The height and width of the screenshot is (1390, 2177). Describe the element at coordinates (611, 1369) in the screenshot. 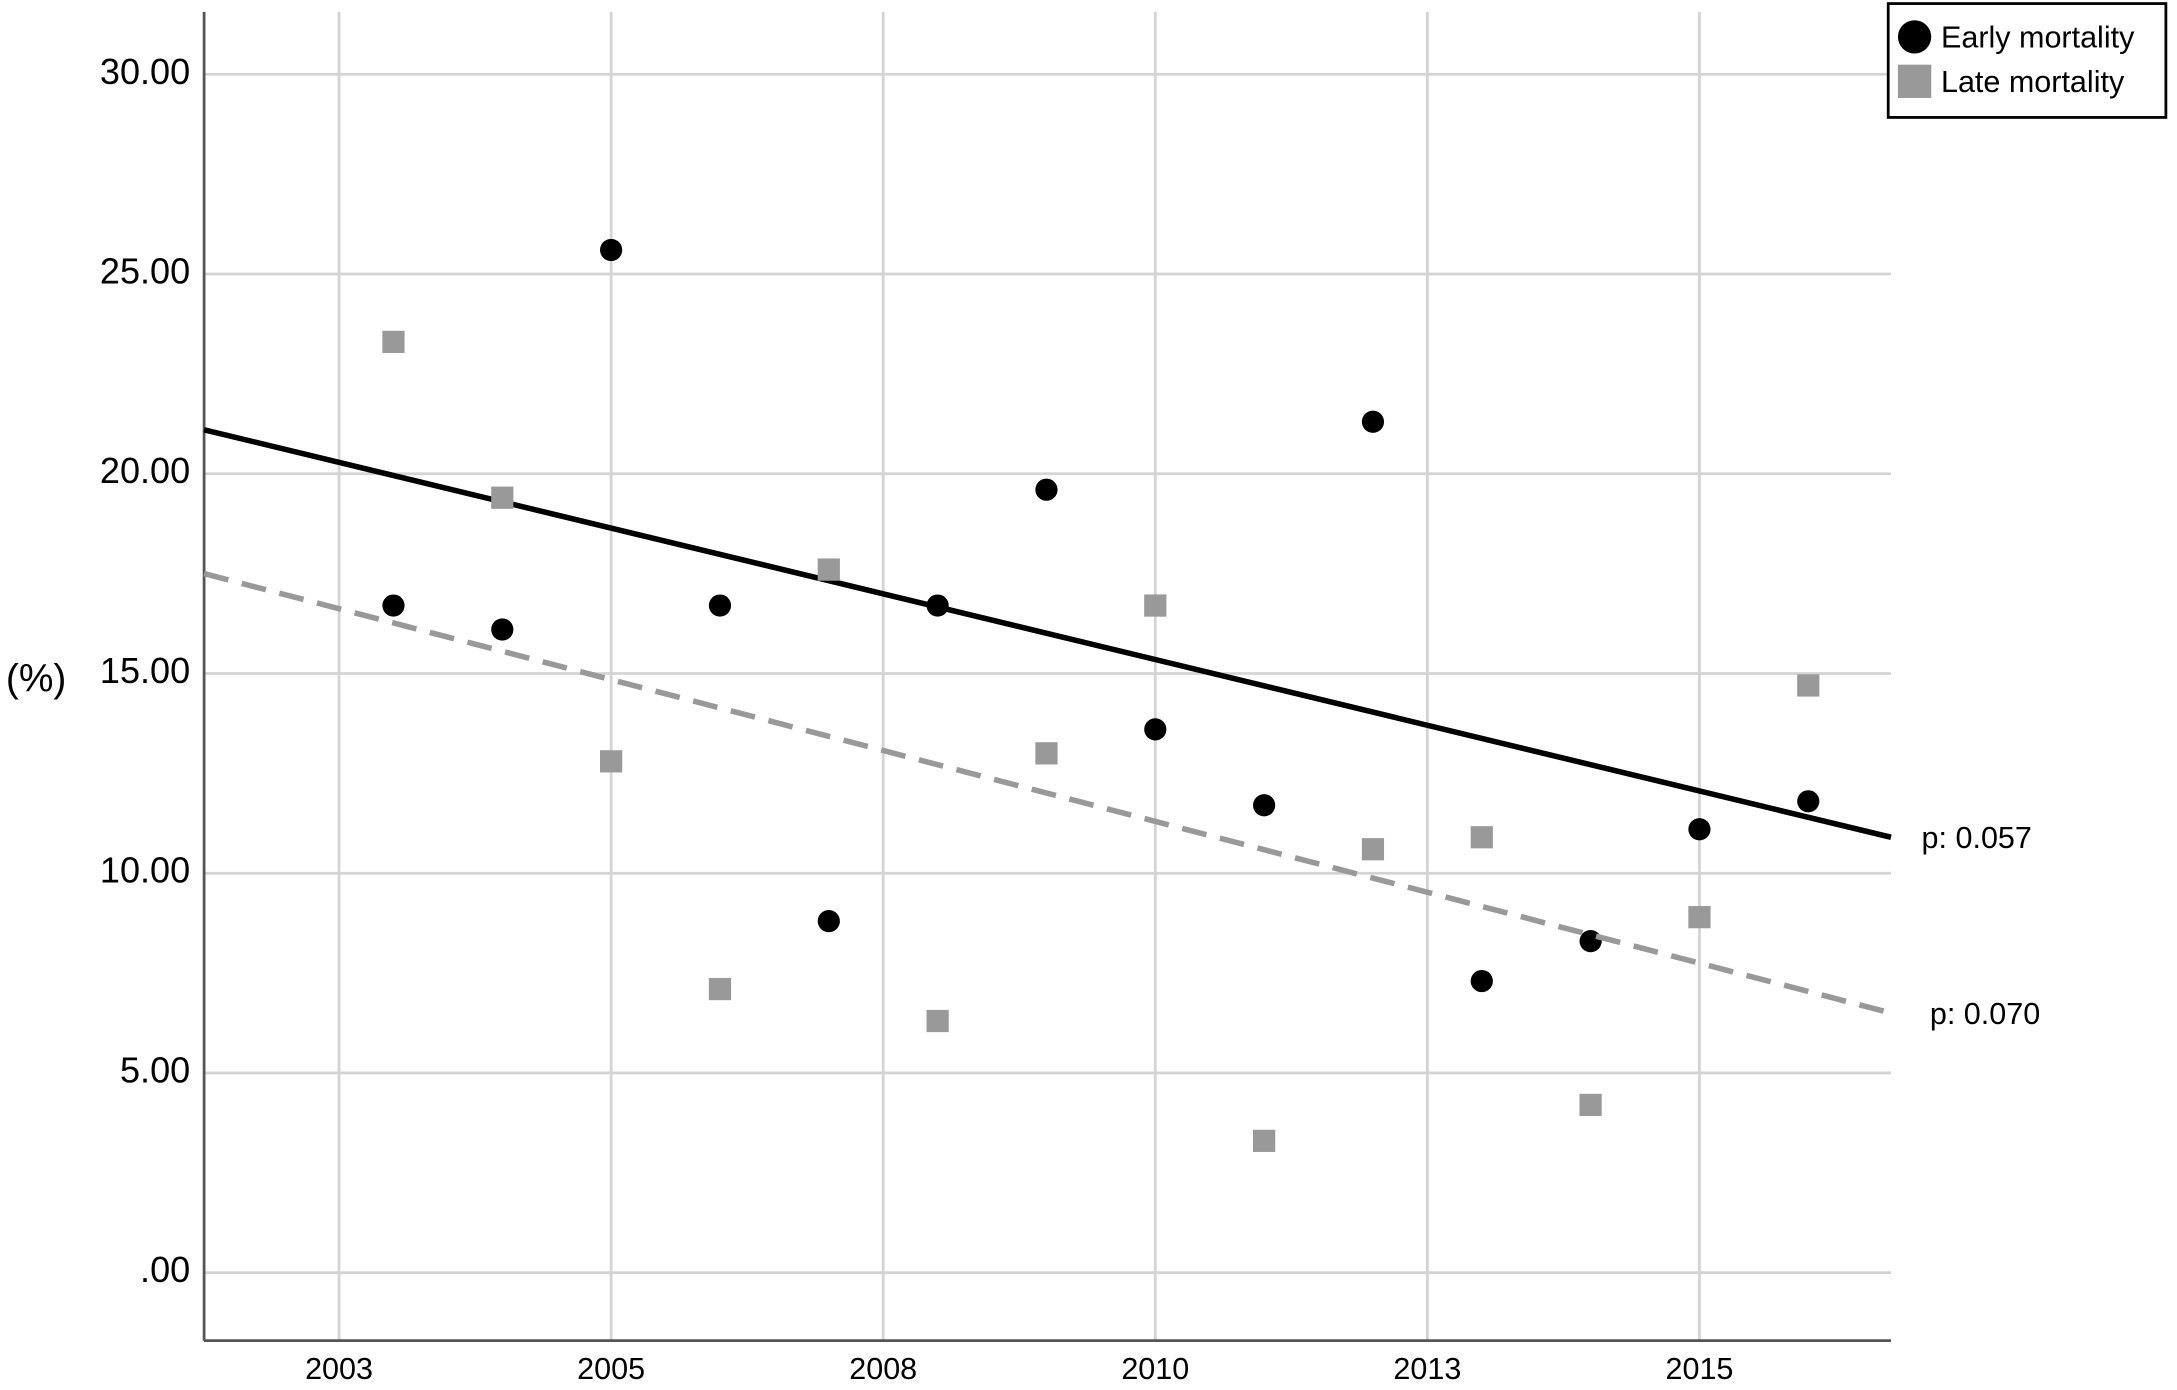

I see `x-tick-label: 2005` at that location.